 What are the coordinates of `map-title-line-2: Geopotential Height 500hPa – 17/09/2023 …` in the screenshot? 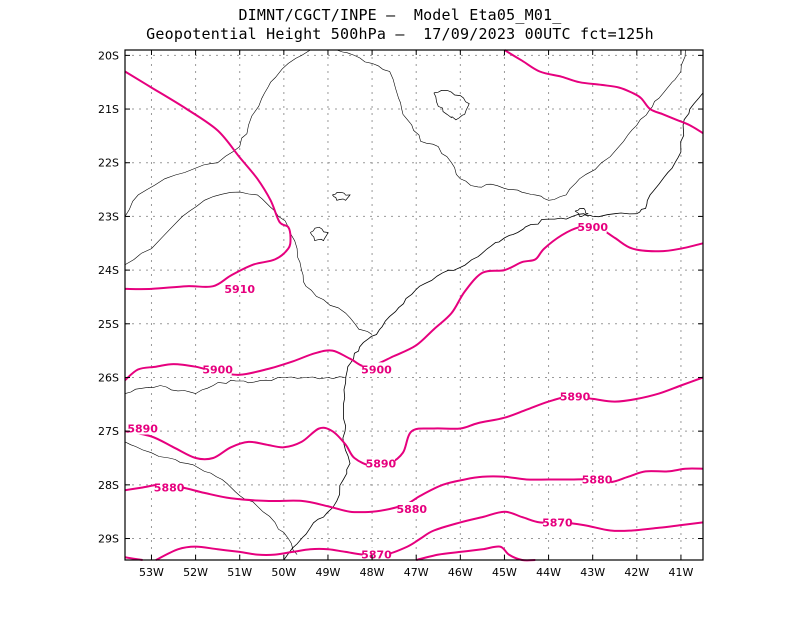 It's located at (400, 34).